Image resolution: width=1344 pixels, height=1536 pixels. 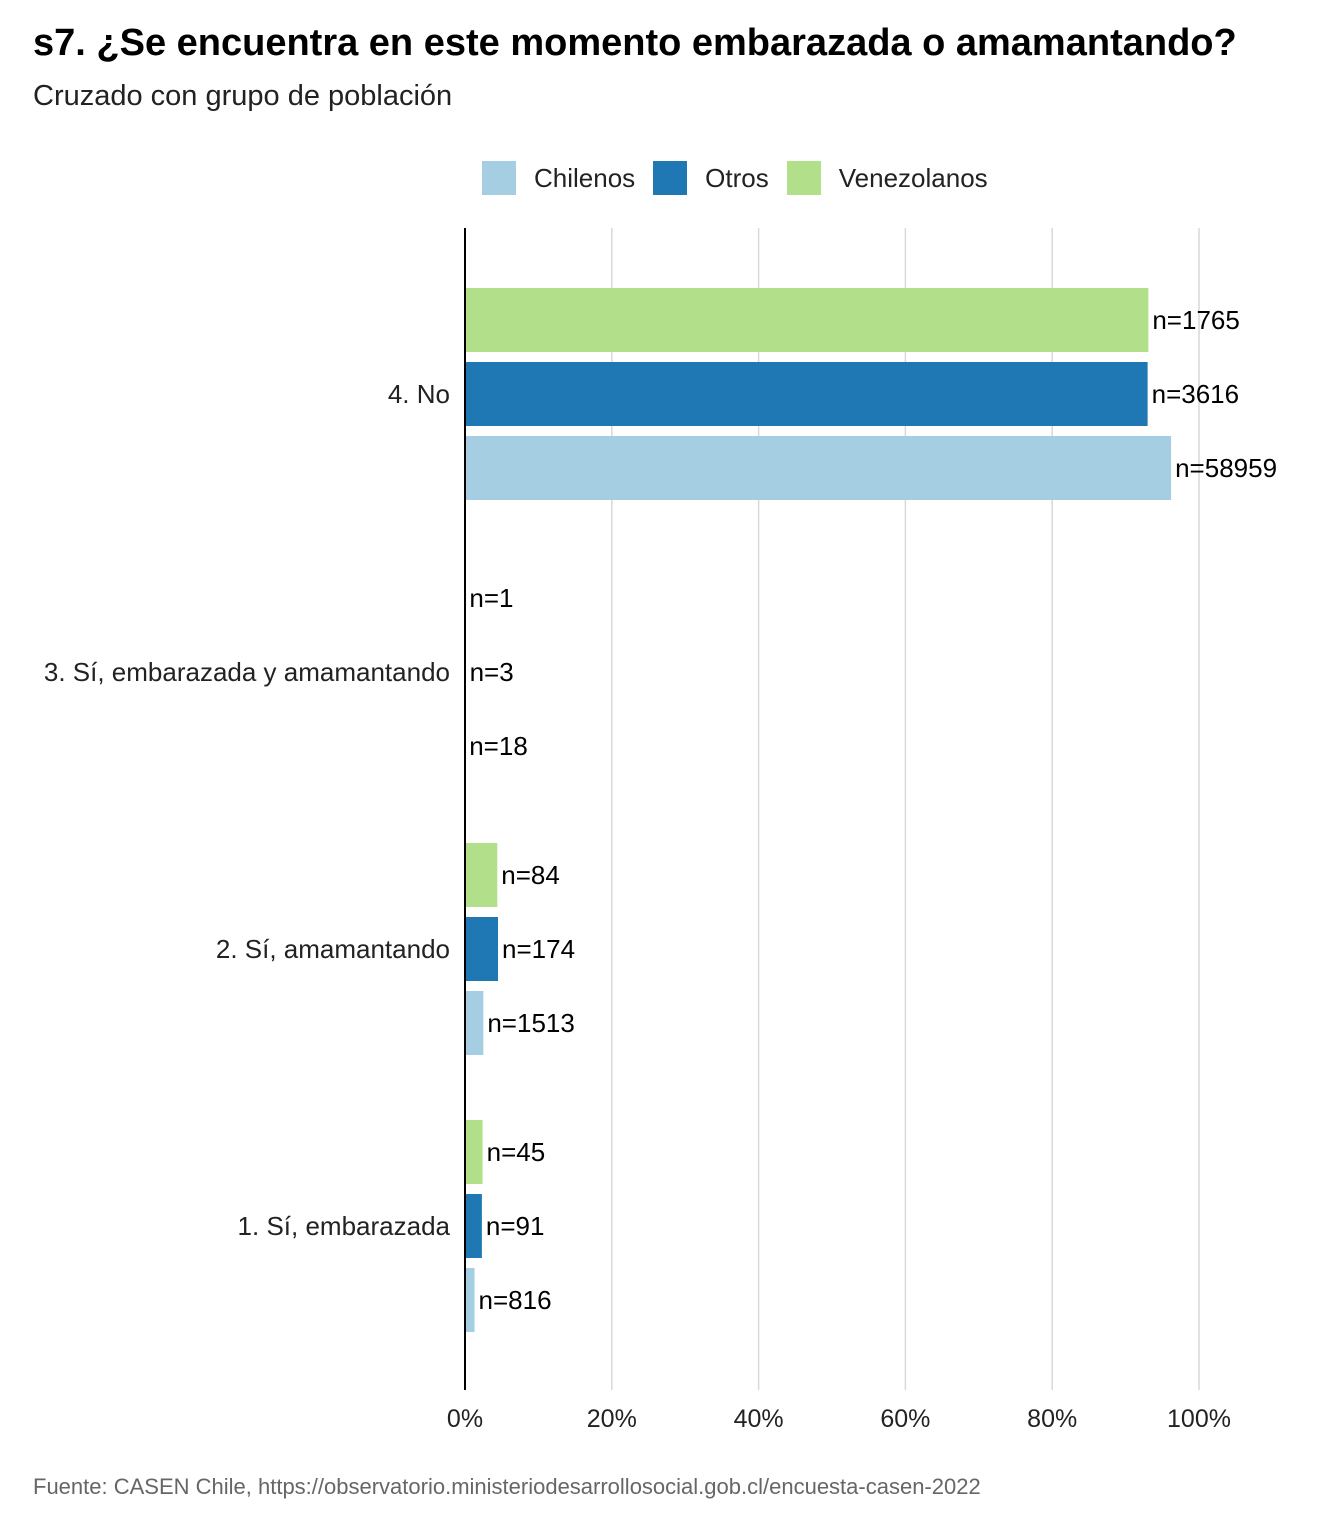 What do you see at coordinates (333, 949) in the screenshot?
I see `category-label: 2. Sí, amamantando` at bounding box center [333, 949].